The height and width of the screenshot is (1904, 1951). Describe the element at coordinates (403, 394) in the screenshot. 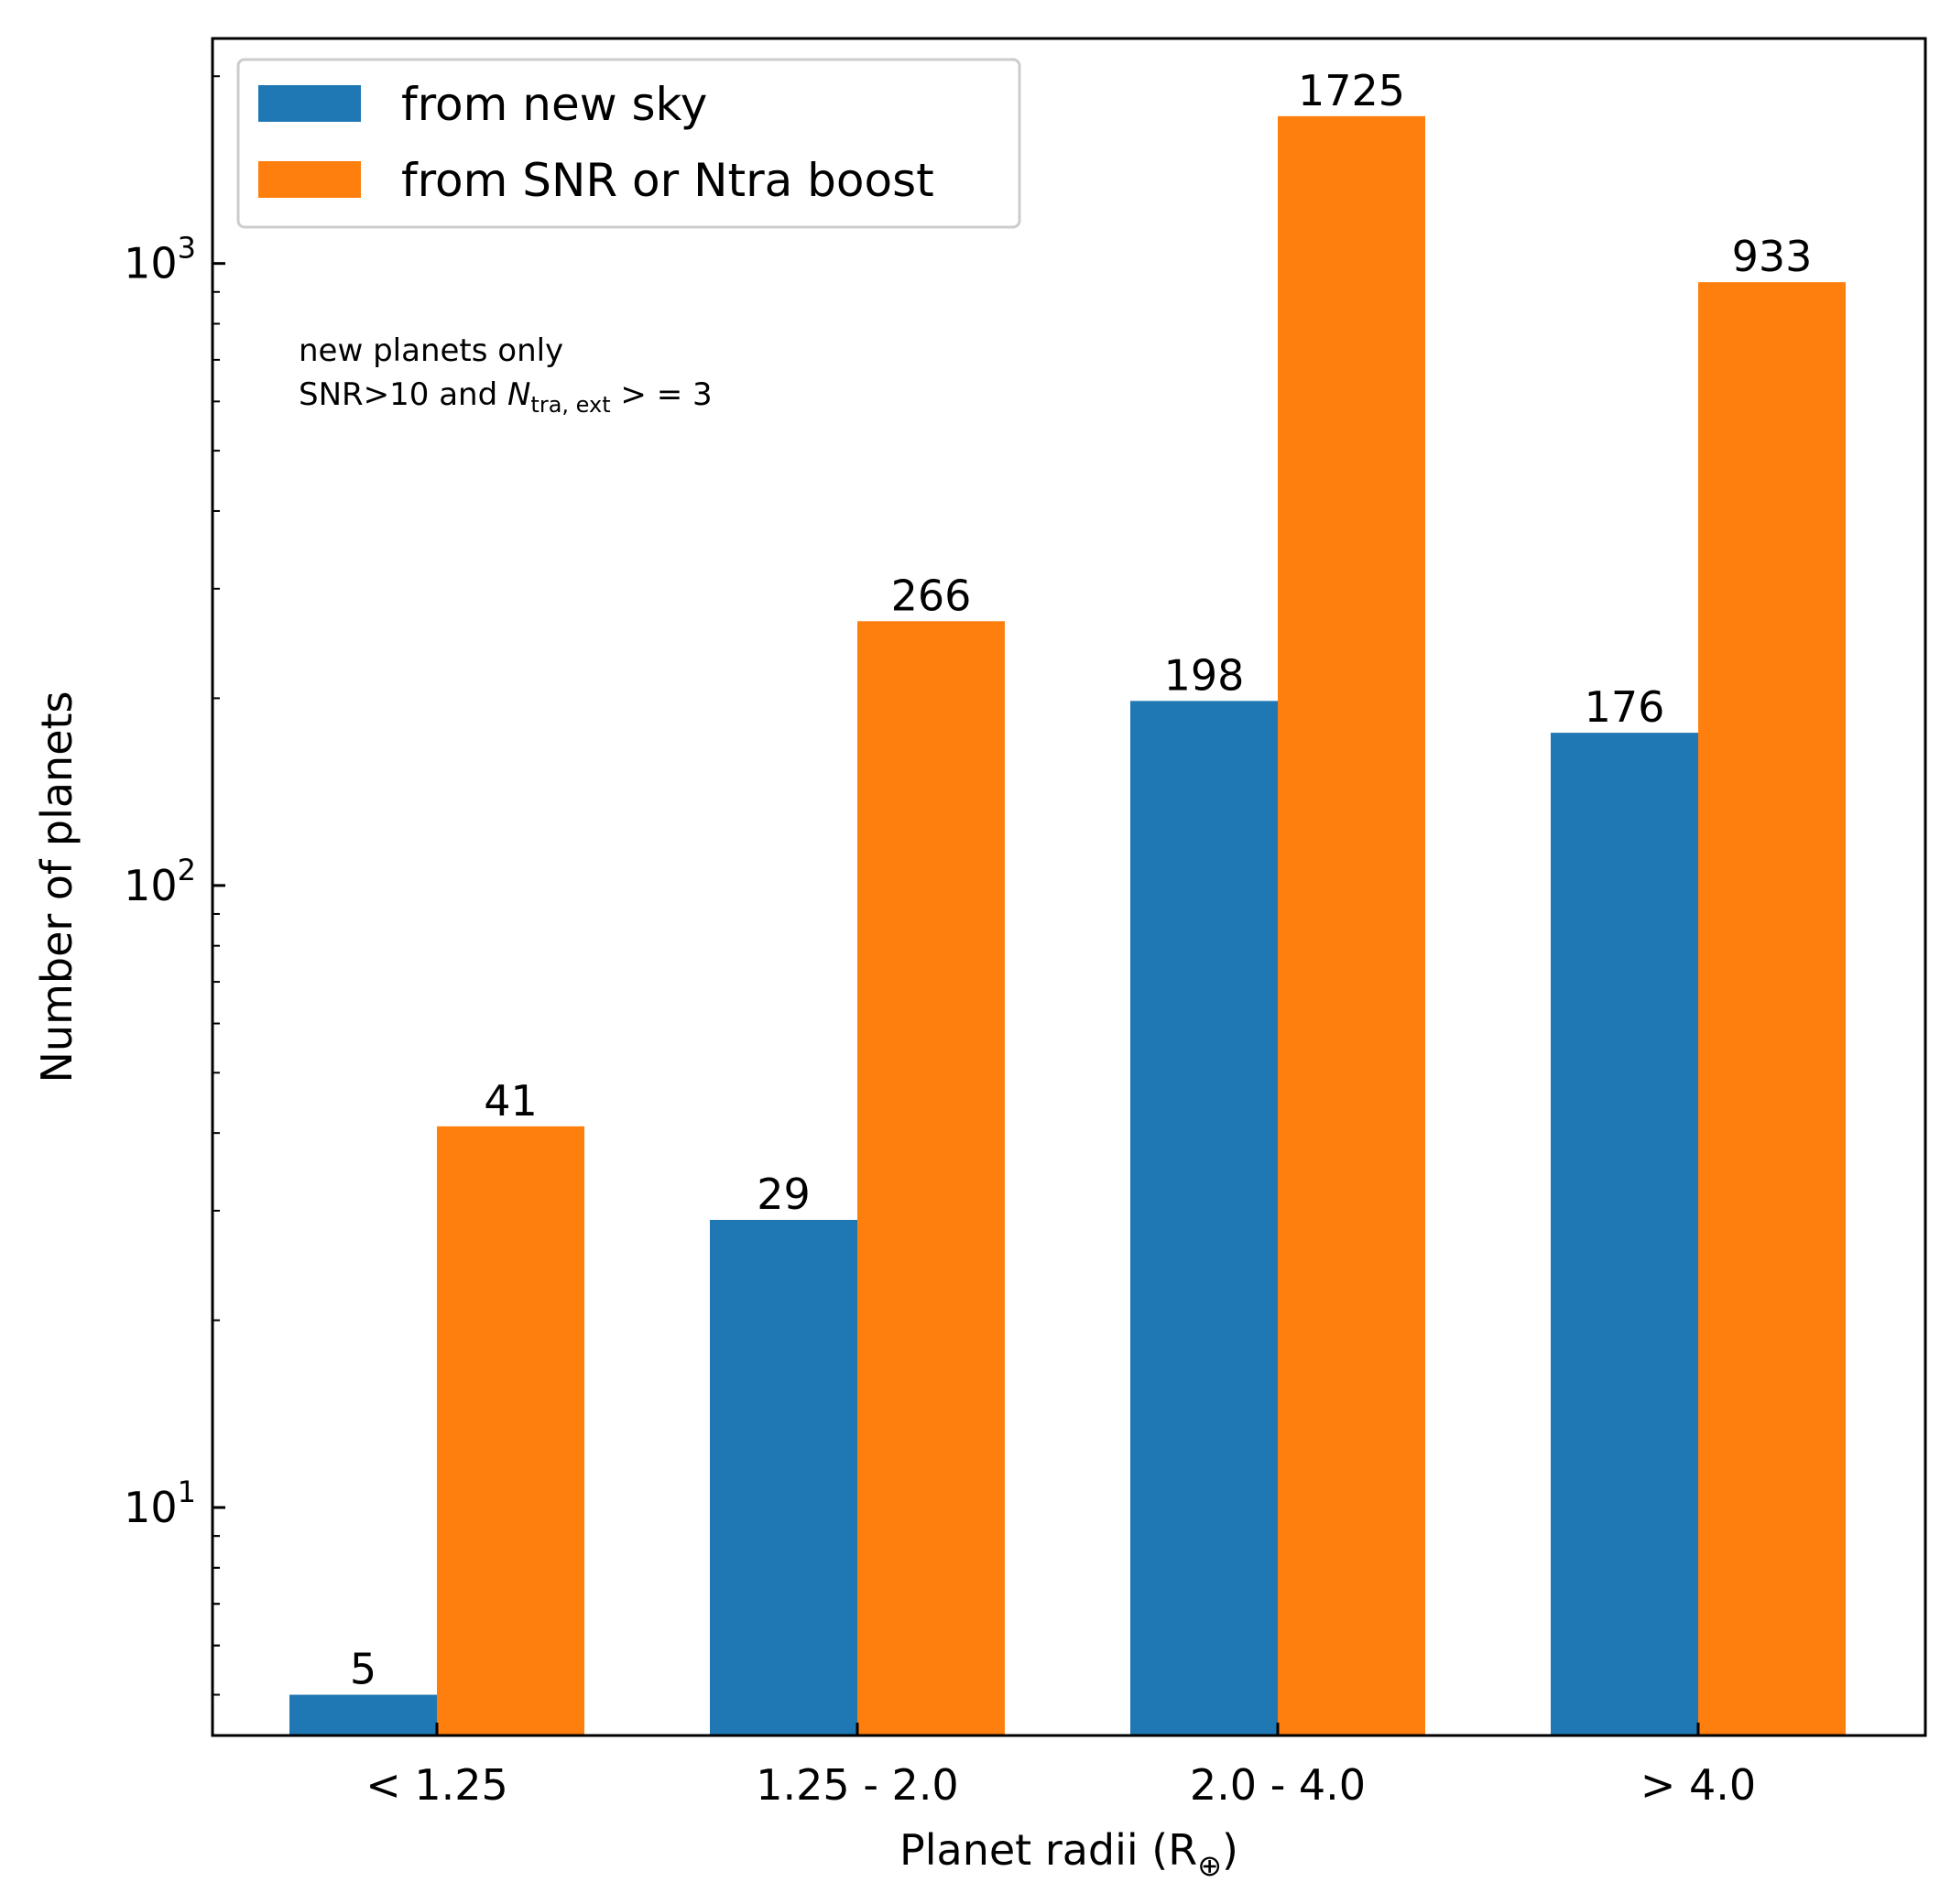

I see `annotation-prefix: SNR>10 and` at that location.